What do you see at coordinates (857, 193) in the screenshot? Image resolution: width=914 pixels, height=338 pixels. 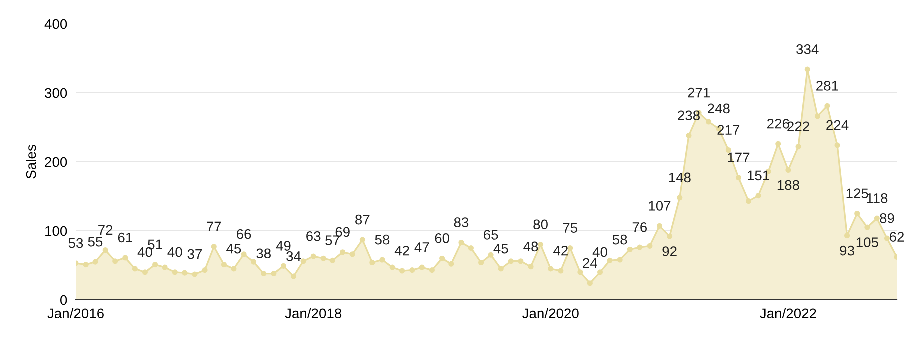 I see `data-label: 125` at bounding box center [857, 193].